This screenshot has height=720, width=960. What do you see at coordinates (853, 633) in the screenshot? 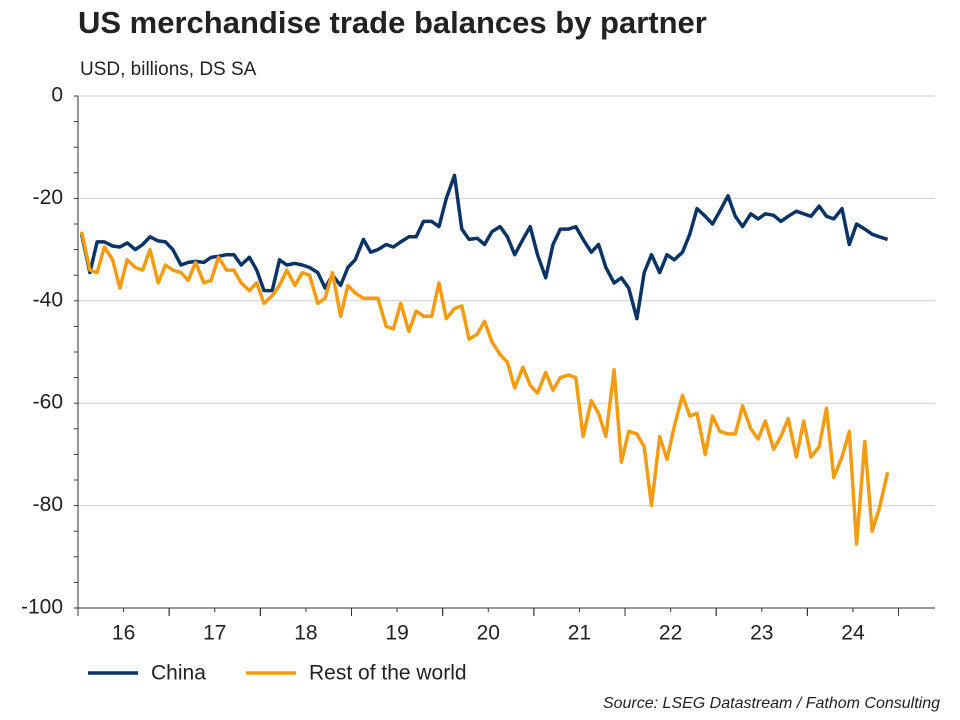
I see `x-tick-label: 24` at bounding box center [853, 633].